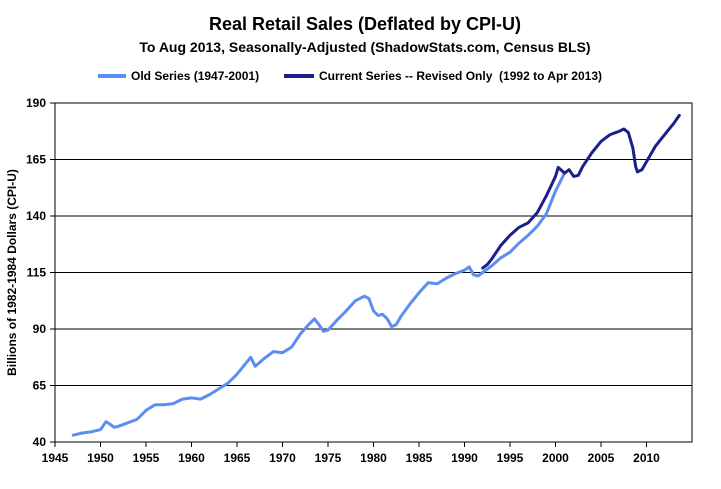  I want to click on x-tick-label-1995: 1995, so click(510, 458).